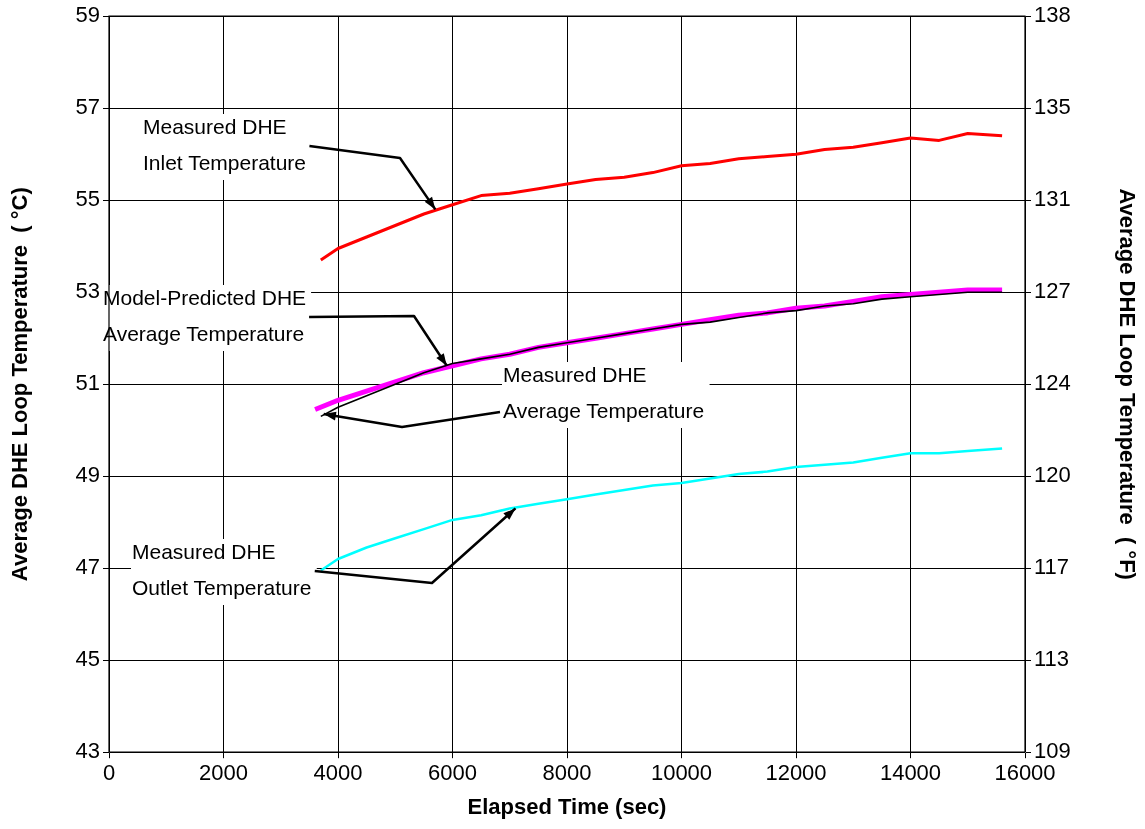 This screenshot has width=1145, height=829. I want to click on y2-tick-label: 120, so click(1052, 475).